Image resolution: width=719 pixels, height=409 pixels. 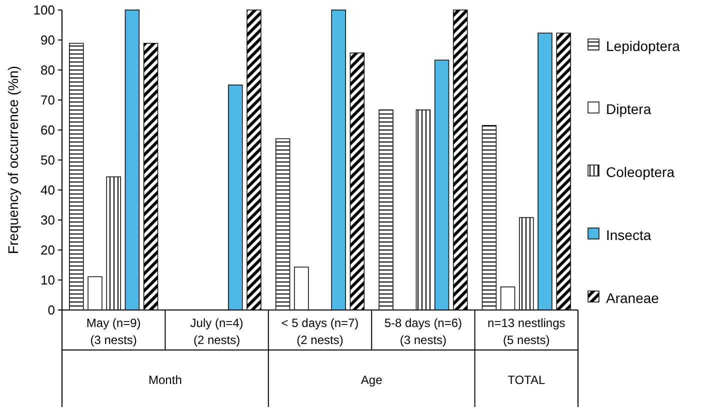 What do you see at coordinates (217, 331) in the screenshot?
I see `x-tick-label: July (n=4) (2 nests)` at bounding box center [217, 331].